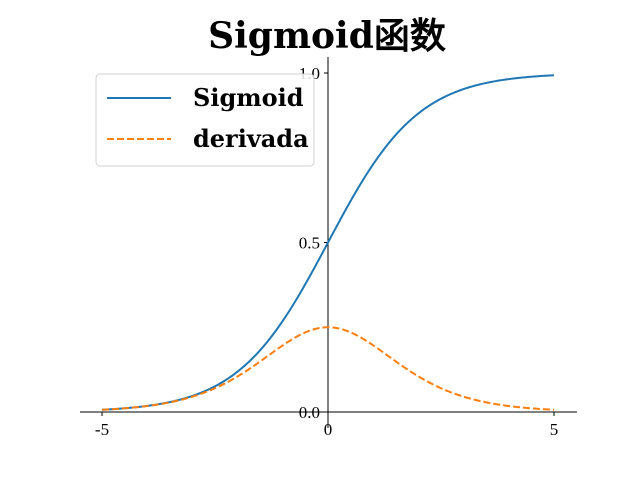  I want to click on x-tick-label: 5, so click(554, 429).